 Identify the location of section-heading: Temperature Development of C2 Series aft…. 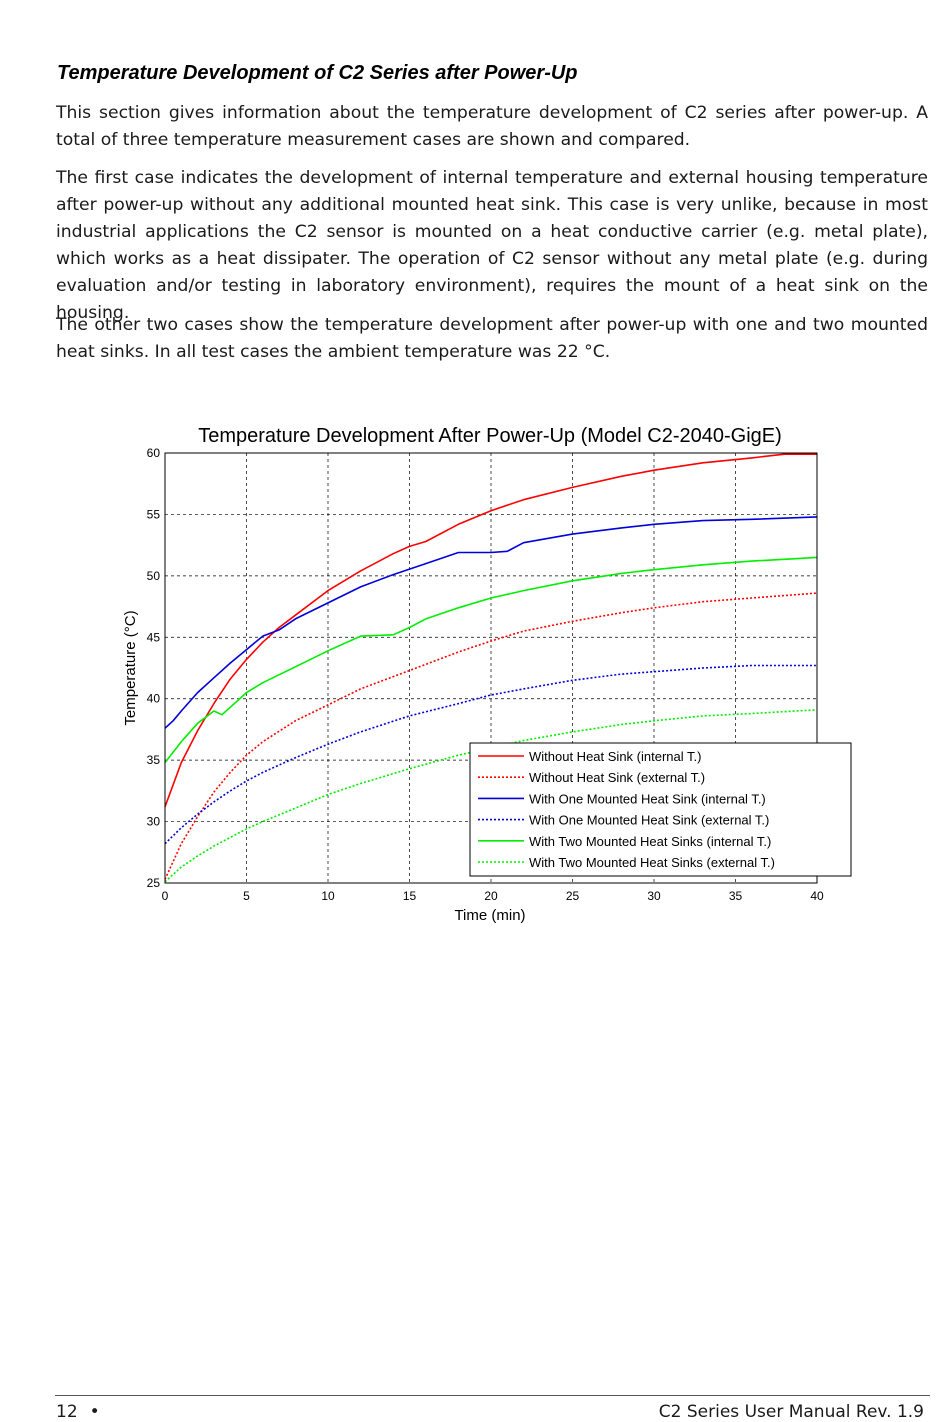
(317, 73).